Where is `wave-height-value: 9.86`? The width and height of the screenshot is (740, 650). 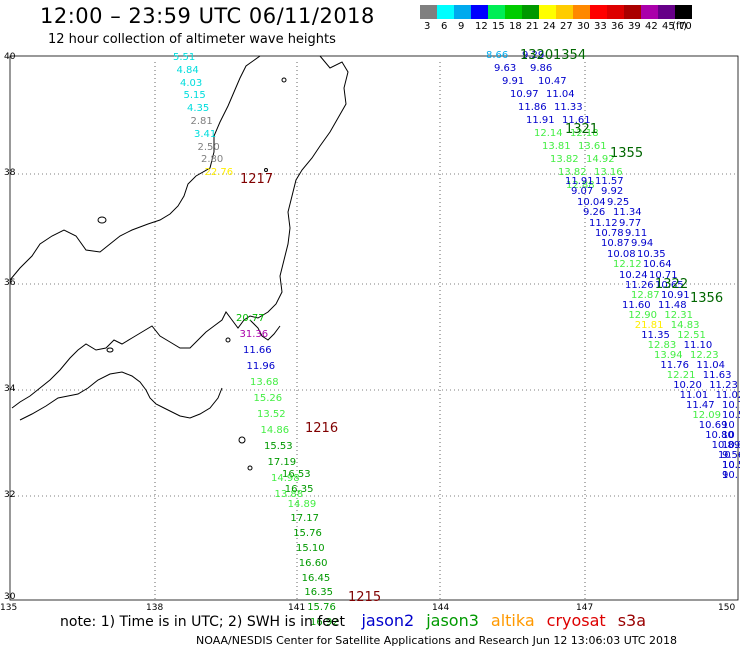 wave-height-value: 9.86 is located at coordinates (541, 68).